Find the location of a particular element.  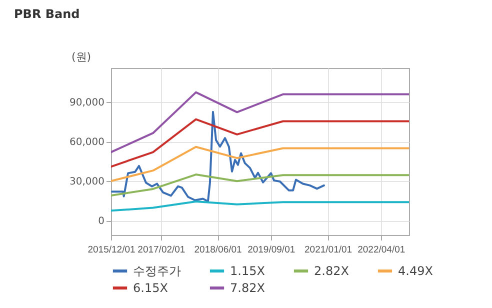

y-axis-title: (원) is located at coordinates (82, 57).